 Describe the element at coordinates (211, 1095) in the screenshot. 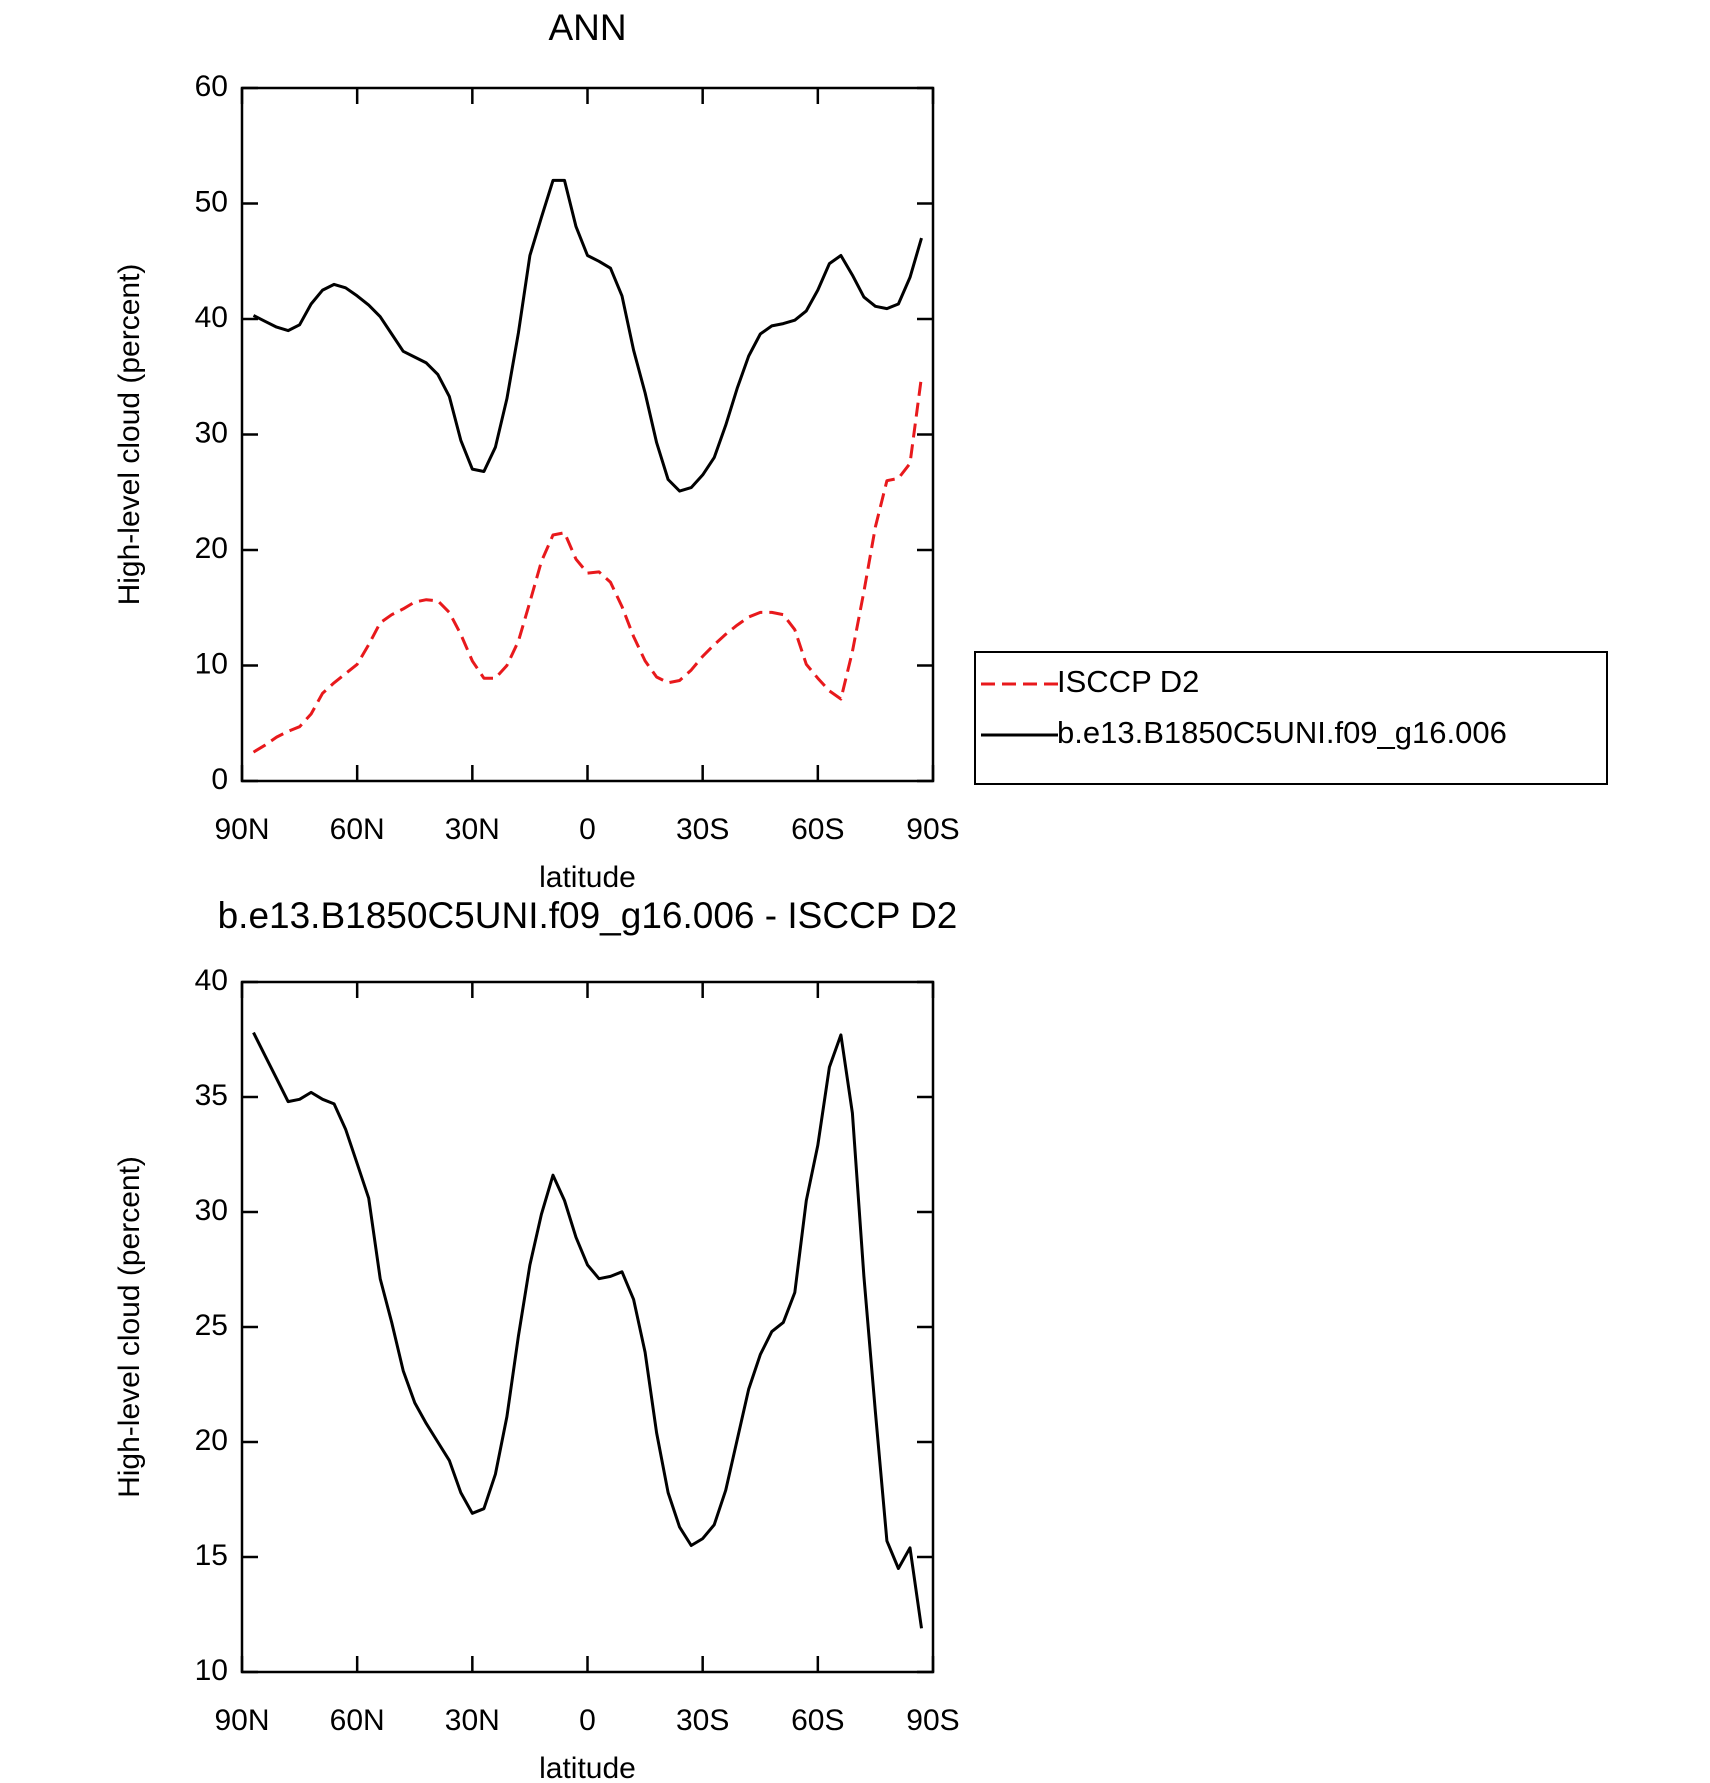

I see `y-tick-label: 35` at that location.